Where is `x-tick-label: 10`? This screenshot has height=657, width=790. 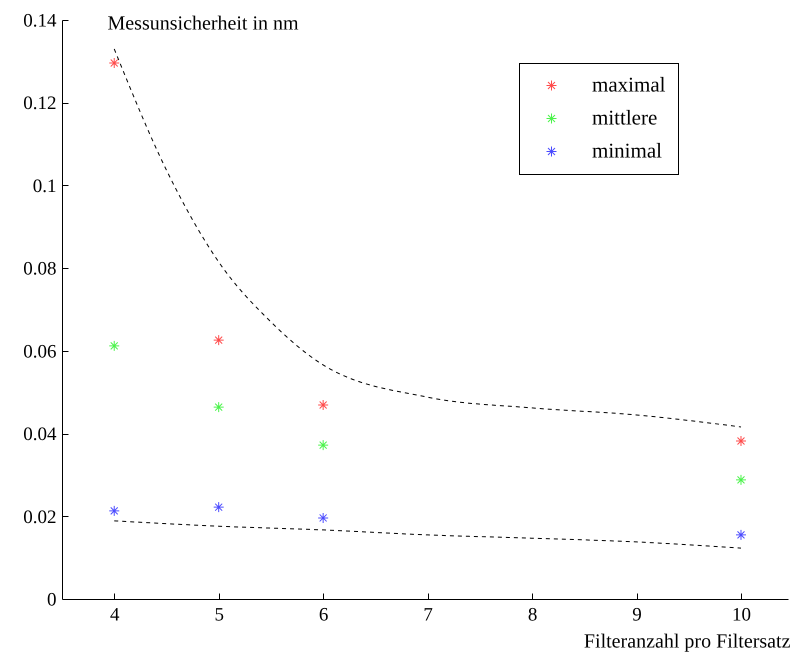 x-tick-label: 10 is located at coordinates (741, 615).